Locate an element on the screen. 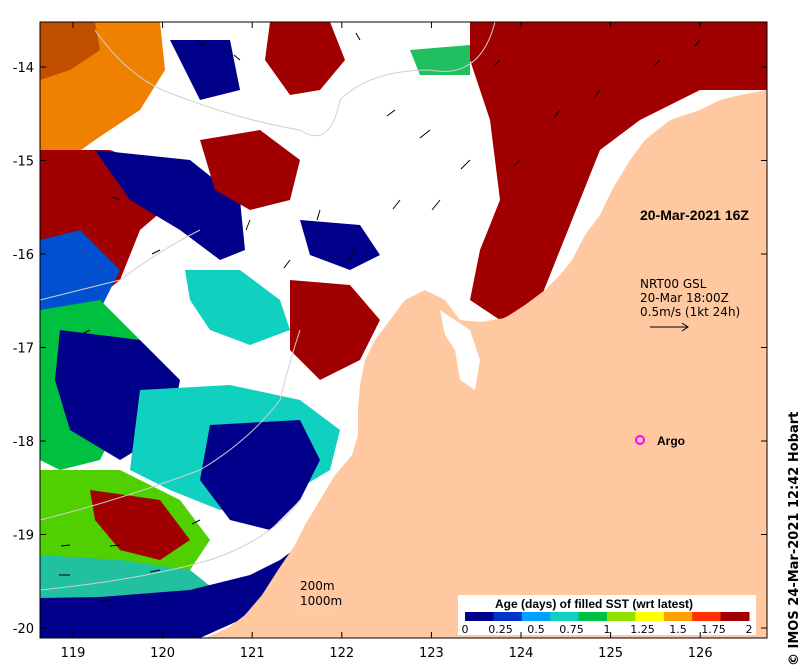  colorbar-tick-labels: 0 0.25 0.5 0.75 1 1.25 1.5 1.75 2 is located at coordinates (607, 629).